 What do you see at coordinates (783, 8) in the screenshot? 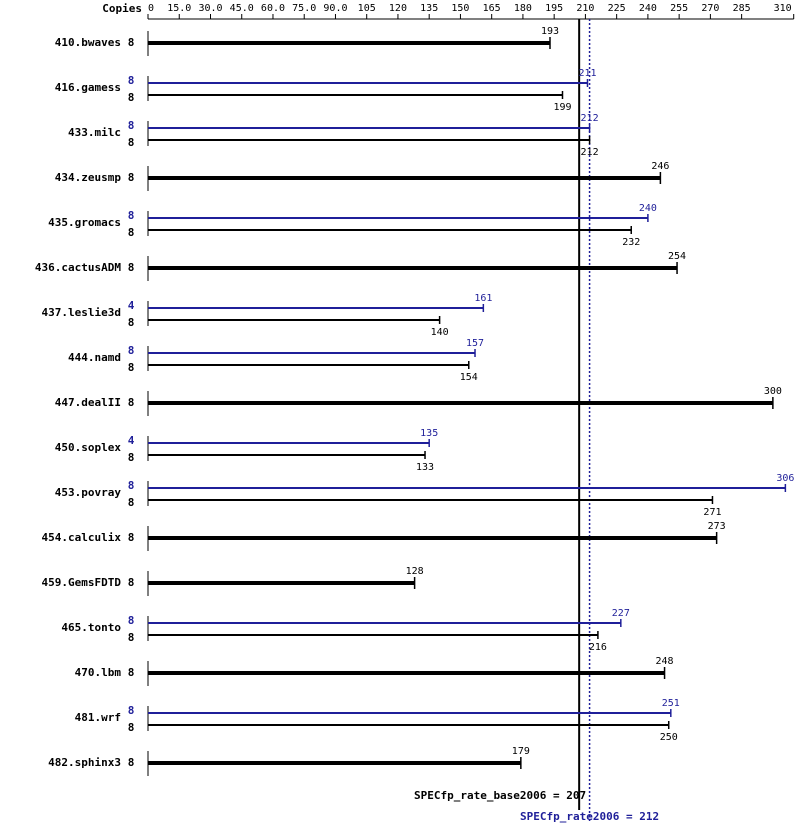
I see `x-tick-label: 310` at bounding box center [783, 8].